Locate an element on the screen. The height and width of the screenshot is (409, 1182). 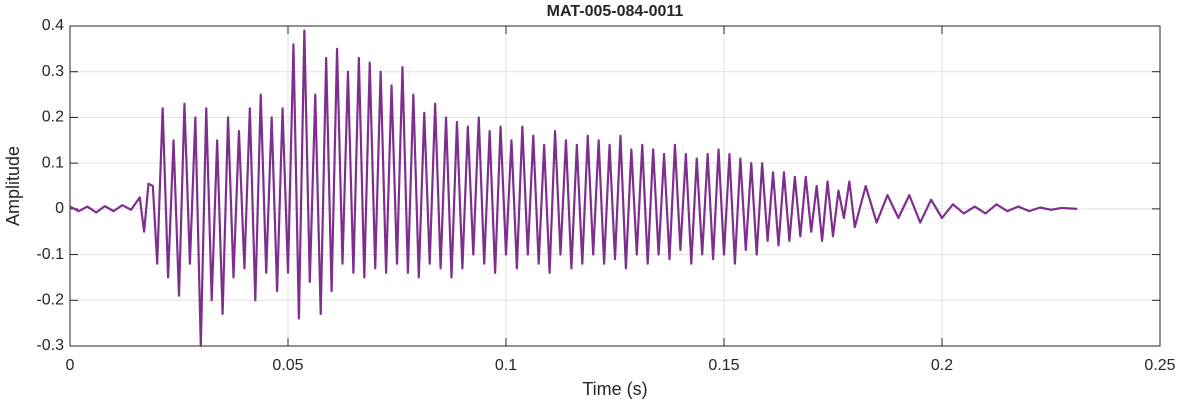
y-tick-label: -0.3 is located at coordinates (50, 345).